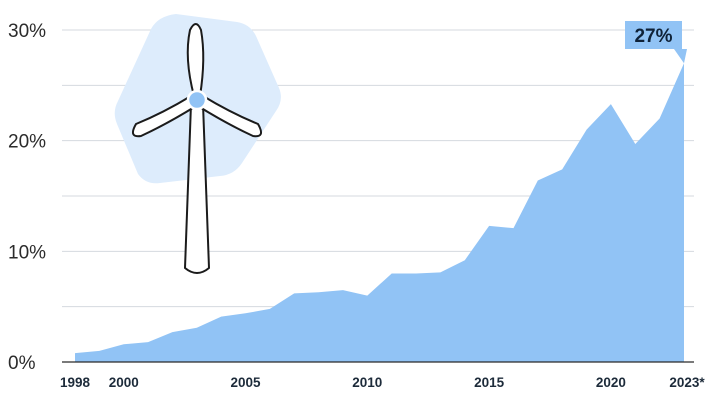 The image size is (717, 403). I want to click on turbine-tower, so click(197, 188).